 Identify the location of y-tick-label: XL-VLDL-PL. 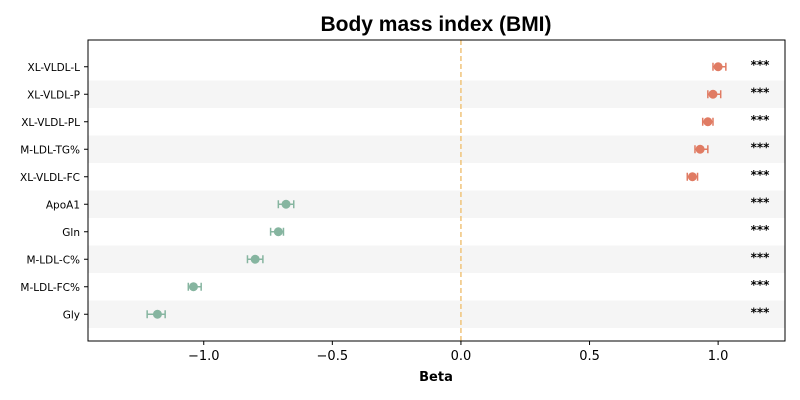
(50, 123).